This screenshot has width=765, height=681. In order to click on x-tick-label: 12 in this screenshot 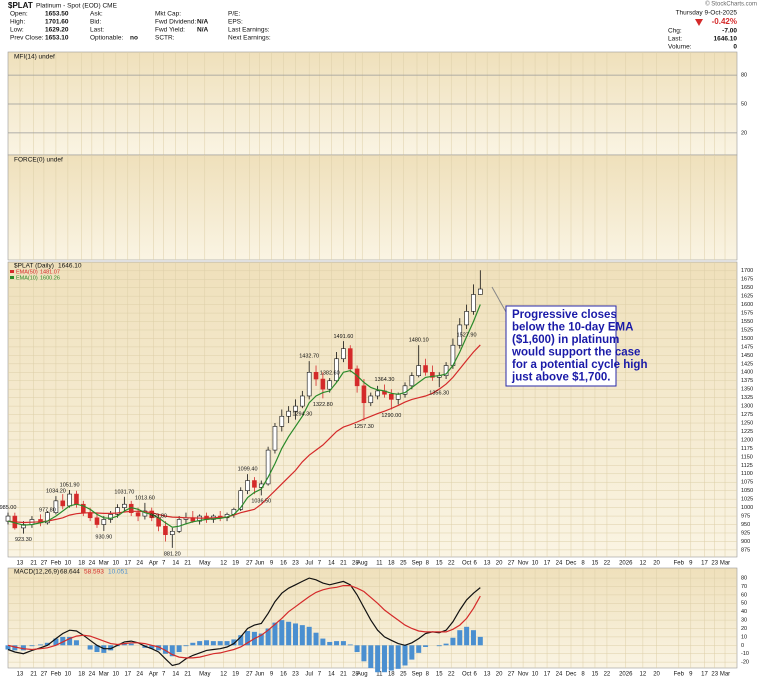, I will do `click(643, 564)`.